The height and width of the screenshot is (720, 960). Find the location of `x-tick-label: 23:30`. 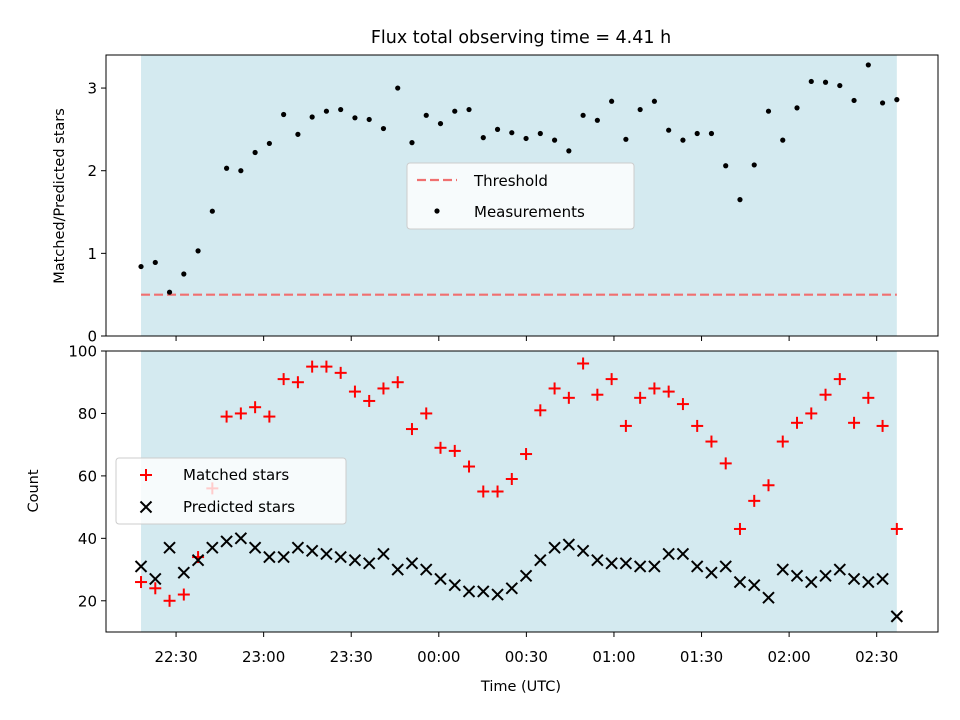

x-tick-label: 23:30 is located at coordinates (351, 657).